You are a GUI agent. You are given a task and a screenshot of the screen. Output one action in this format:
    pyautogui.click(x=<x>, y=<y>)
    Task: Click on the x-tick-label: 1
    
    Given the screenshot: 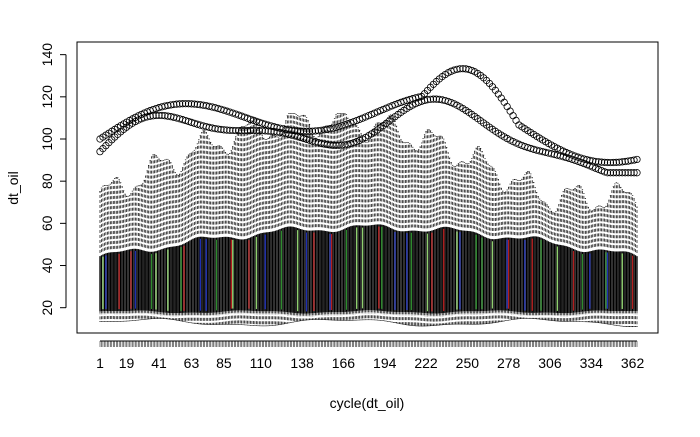 What is the action you would take?
    pyautogui.click(x=100, y=363)
    